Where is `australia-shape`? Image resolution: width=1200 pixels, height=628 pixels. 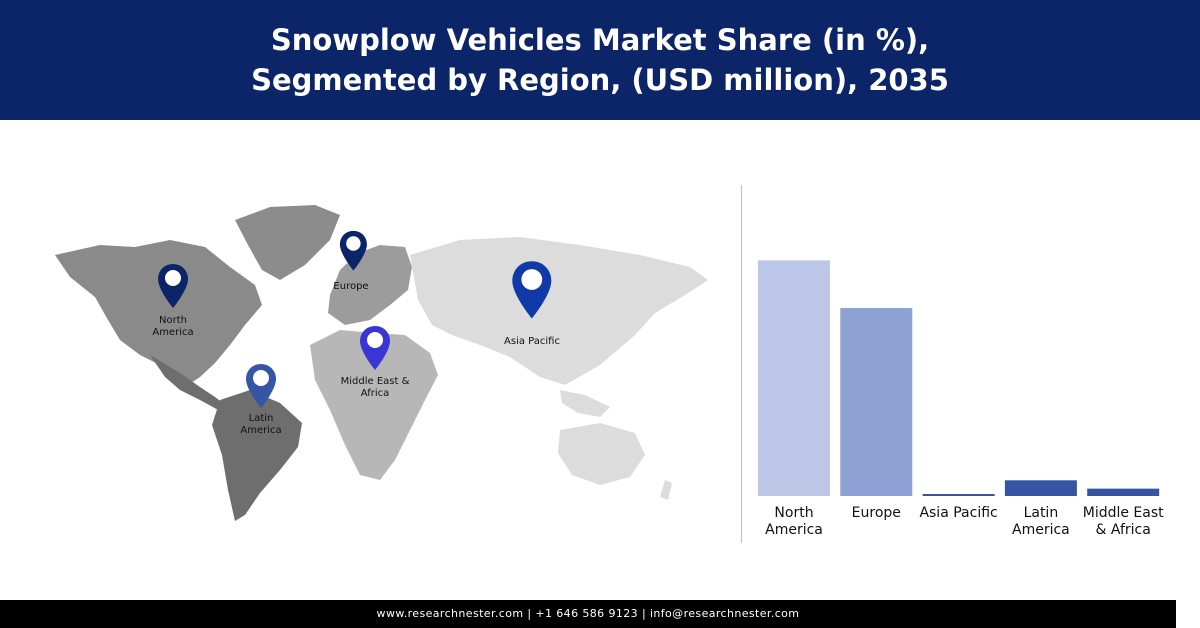
australia-shape is located at coordinates (601, 454).